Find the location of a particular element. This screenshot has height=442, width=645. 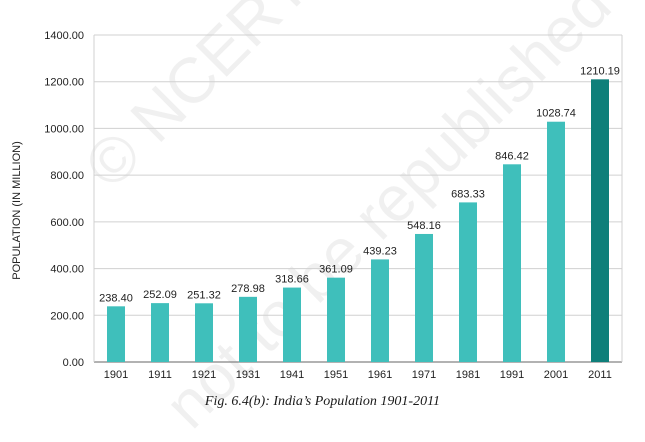

data-label: 238.40 is located at coordinates (116, 298).